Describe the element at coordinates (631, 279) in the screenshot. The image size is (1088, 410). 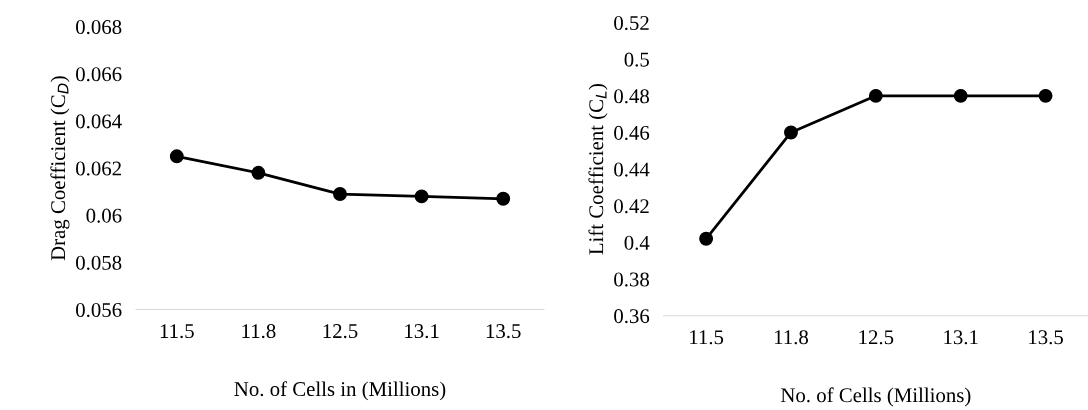
I see `y-tick-label: 0.38` at that location.